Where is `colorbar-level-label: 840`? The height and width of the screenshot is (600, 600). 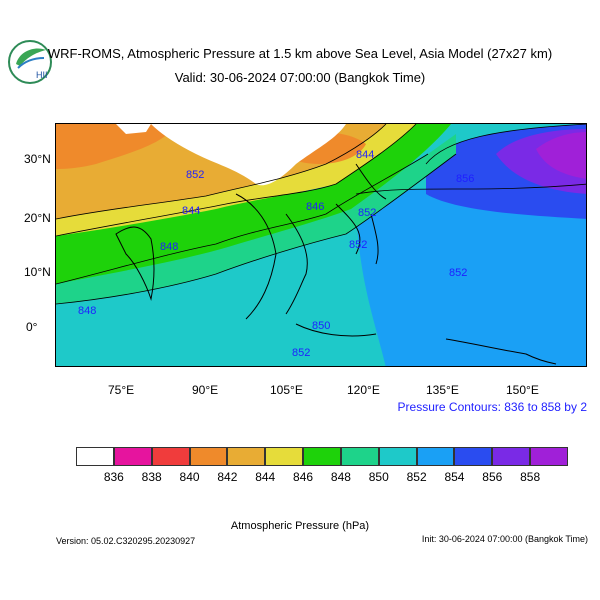 colorbar-level-label: 840 is located at coordinates (189, 477).